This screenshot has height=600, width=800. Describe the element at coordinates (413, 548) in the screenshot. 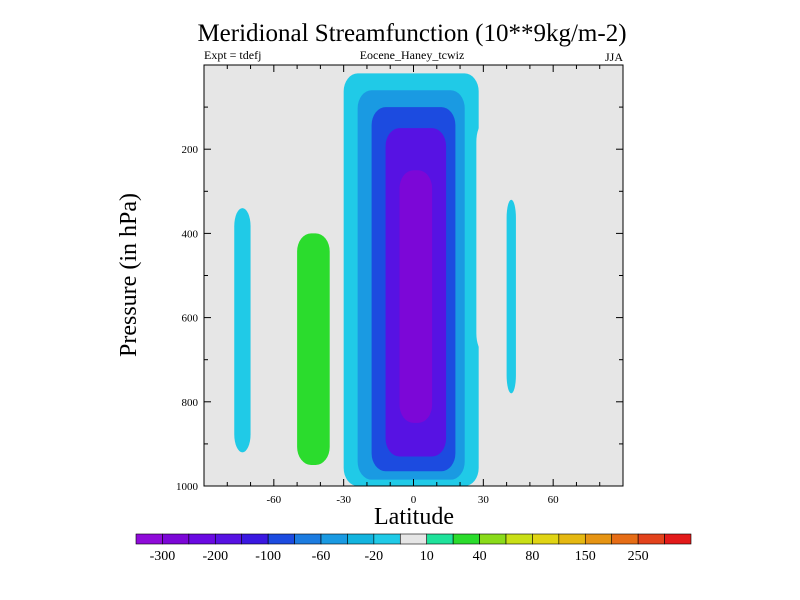

I see `colorbar: -300 -200 -100 -60 -20 10 40 80 150 250` at that location.